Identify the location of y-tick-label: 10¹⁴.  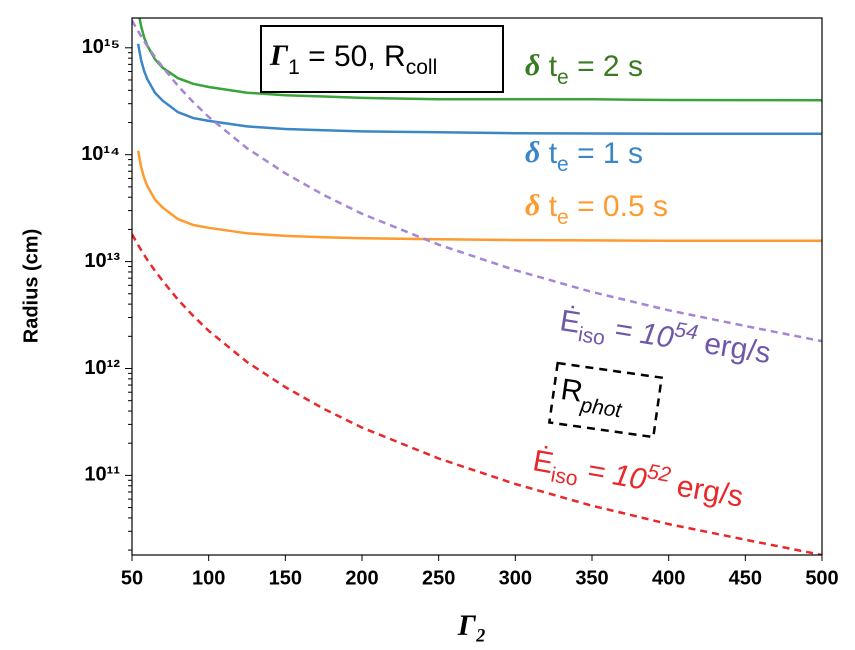
(100, 154).